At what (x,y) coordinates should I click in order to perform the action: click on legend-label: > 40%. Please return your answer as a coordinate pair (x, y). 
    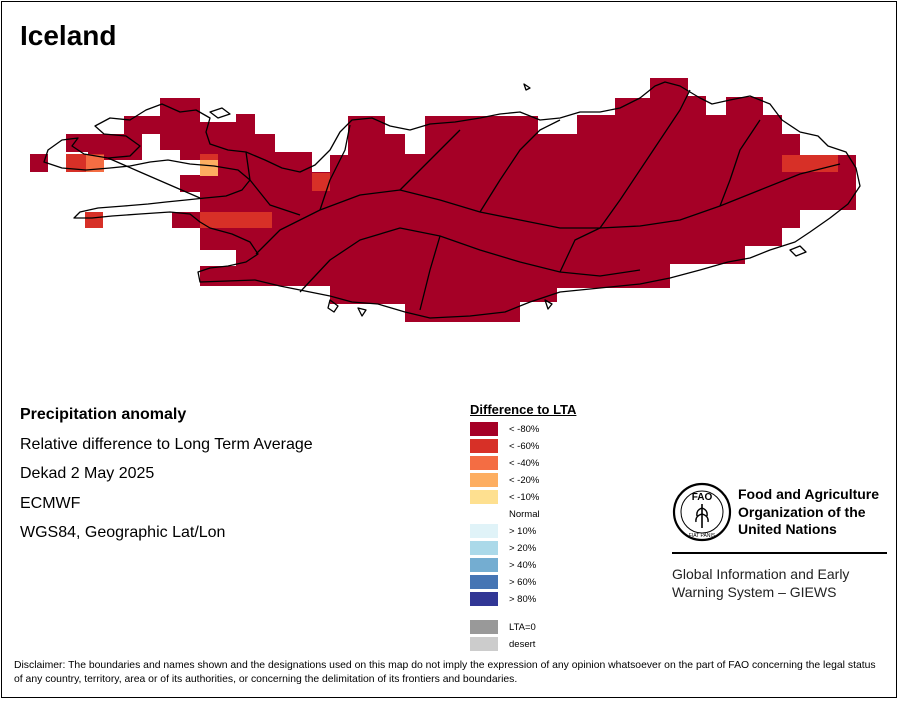
    Looking at the image, I should click on (523, 565).